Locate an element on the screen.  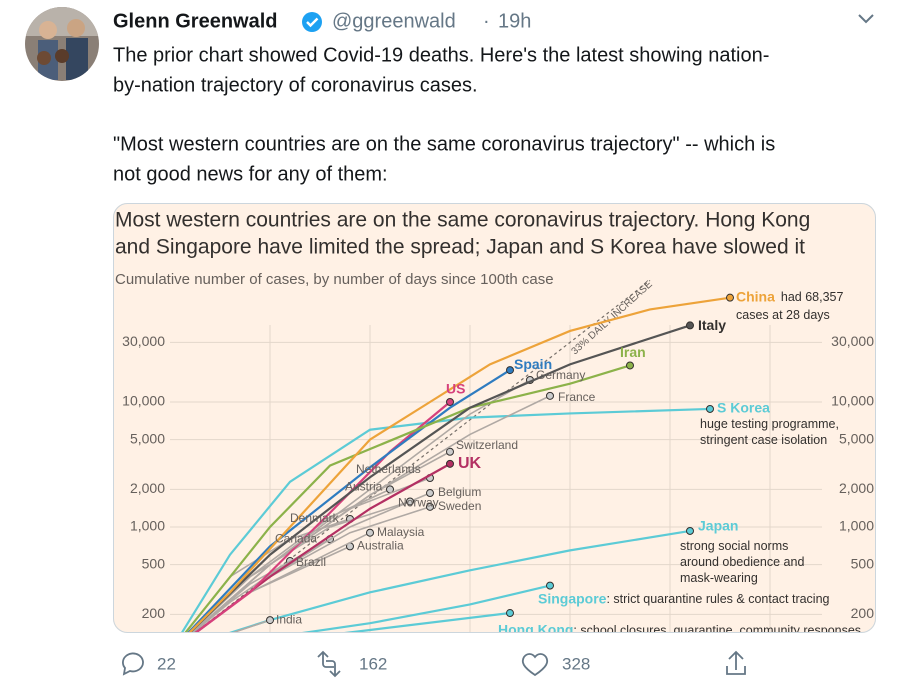
series-label: Iran is located at coordinates (633, 352).